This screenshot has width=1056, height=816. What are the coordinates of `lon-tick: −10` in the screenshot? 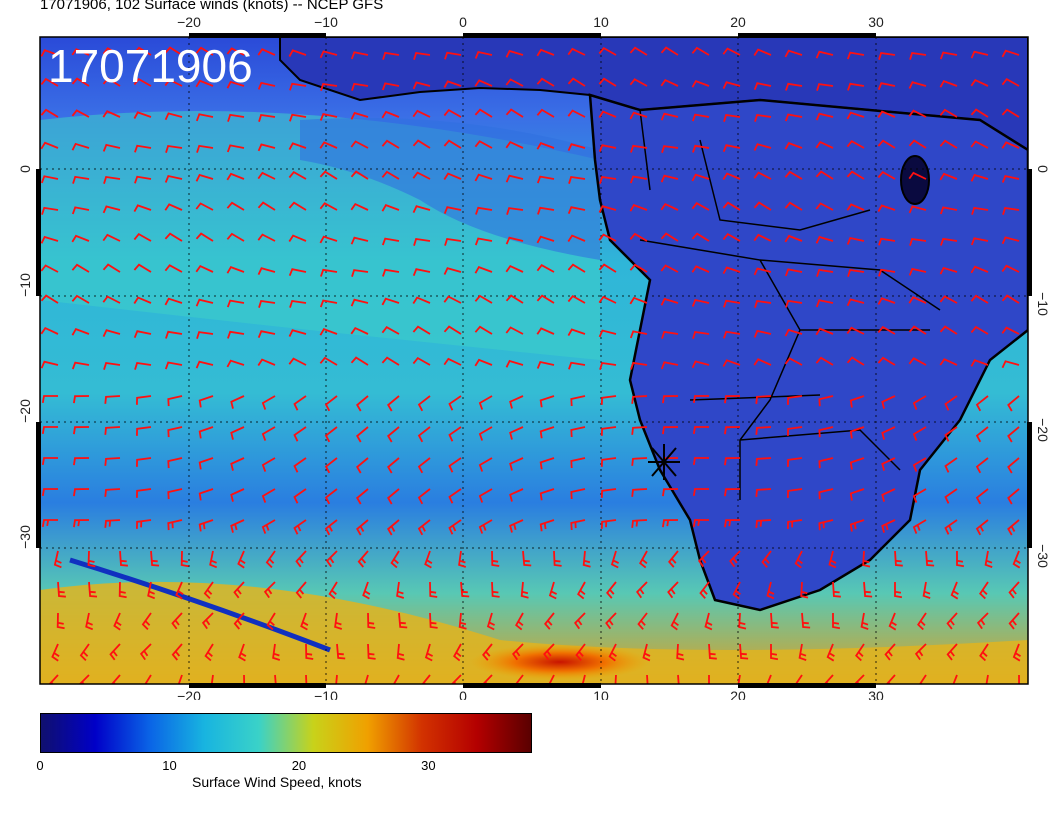 It's located at (326, 694).